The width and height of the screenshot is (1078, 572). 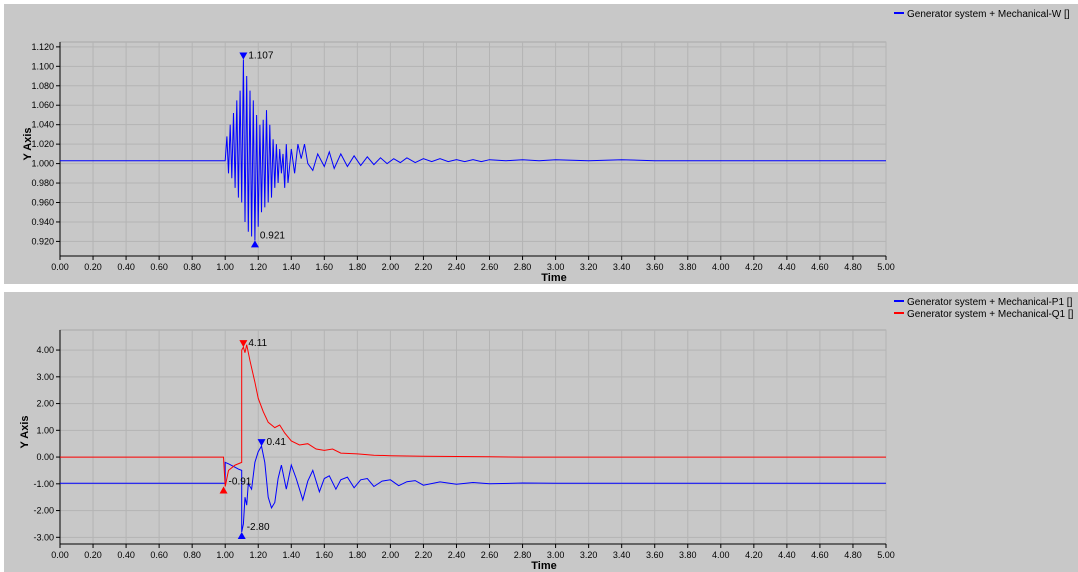 I want to click on y-tick-label: -1.00, so click(x=43, y=484).